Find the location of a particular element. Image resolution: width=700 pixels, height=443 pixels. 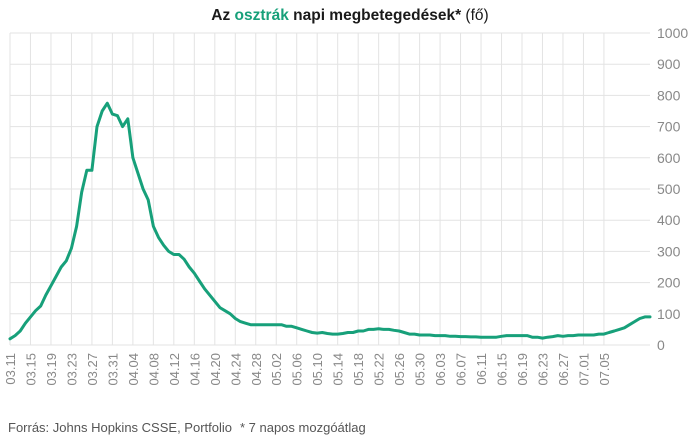

x-tick-label: 07.01 is located at coordinates (583, 369).